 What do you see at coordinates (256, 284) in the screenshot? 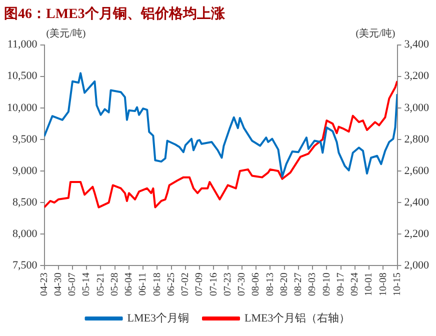
I see `x-tick-label: 08-06` at bounding box center [256, 284].